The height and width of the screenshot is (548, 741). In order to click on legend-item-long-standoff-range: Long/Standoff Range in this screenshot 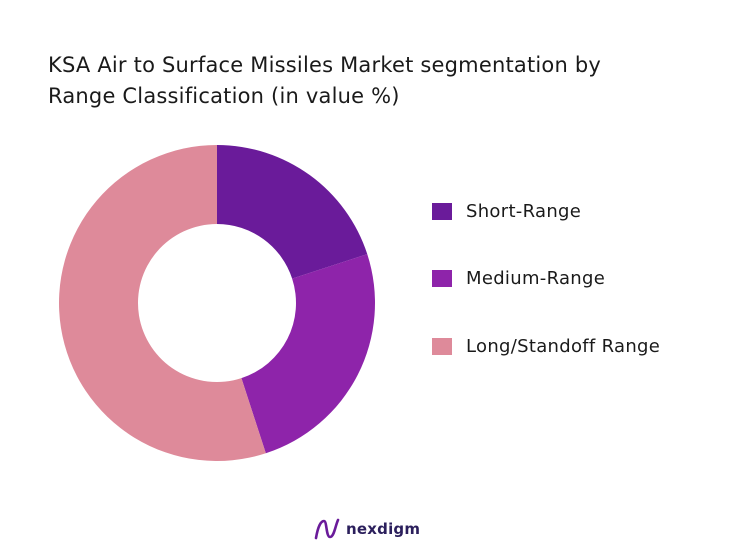, I will do `click(546, 346)`.